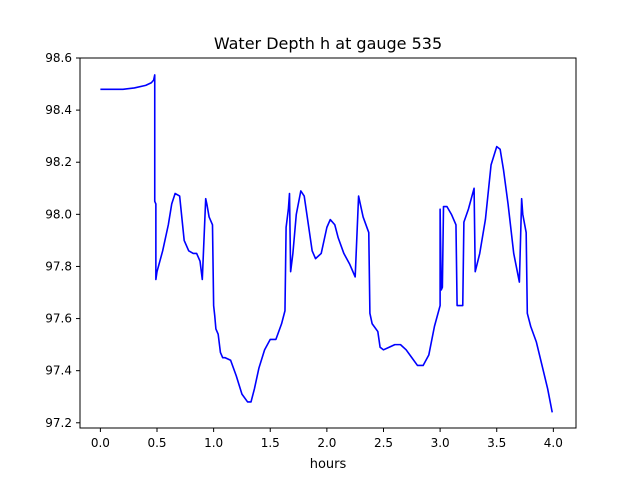  What do you see at coordinates (58, 423) in the screenshot?
I see `y-tick-label: 97.2` at bounding box center [58, 423].